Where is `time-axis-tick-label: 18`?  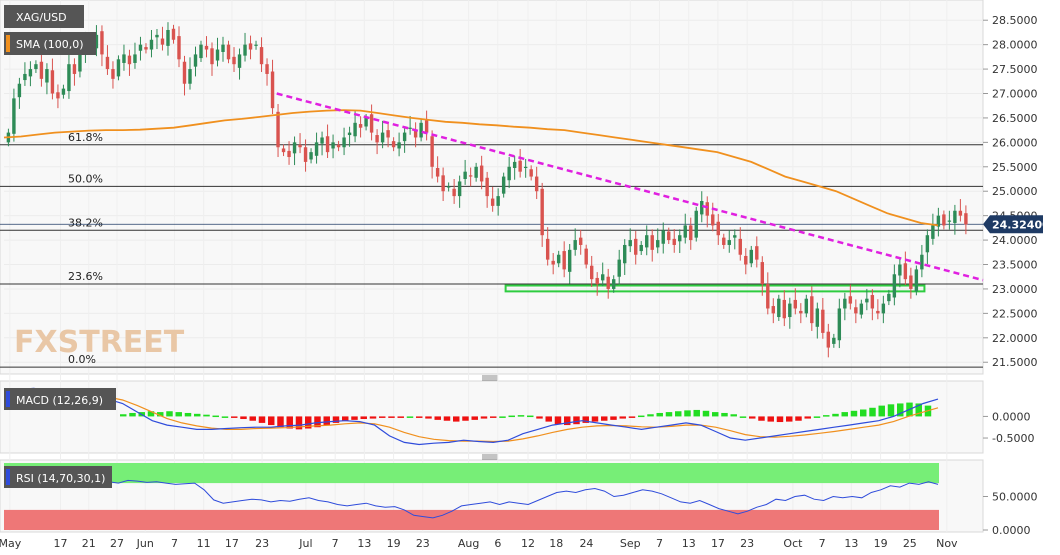
time-axis-tick-label: 18 is located at coordinates (556, 543).